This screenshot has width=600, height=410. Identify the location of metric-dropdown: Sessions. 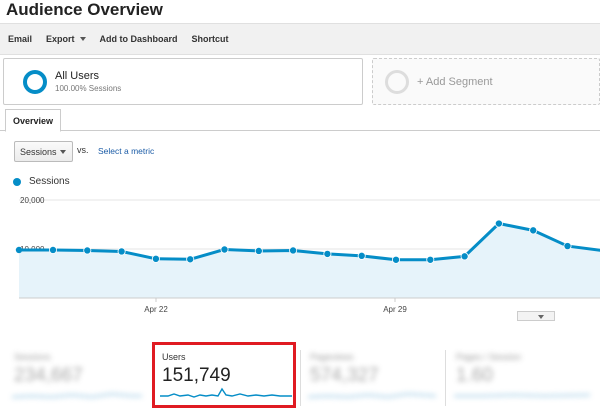
(43, 151).